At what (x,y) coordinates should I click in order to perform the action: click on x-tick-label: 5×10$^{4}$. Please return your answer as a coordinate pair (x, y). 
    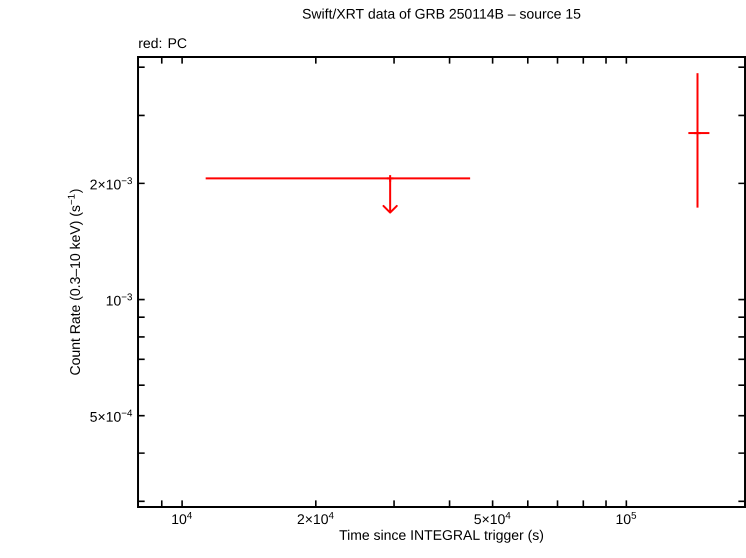
    Looking at the image, I should click on (492, 518).